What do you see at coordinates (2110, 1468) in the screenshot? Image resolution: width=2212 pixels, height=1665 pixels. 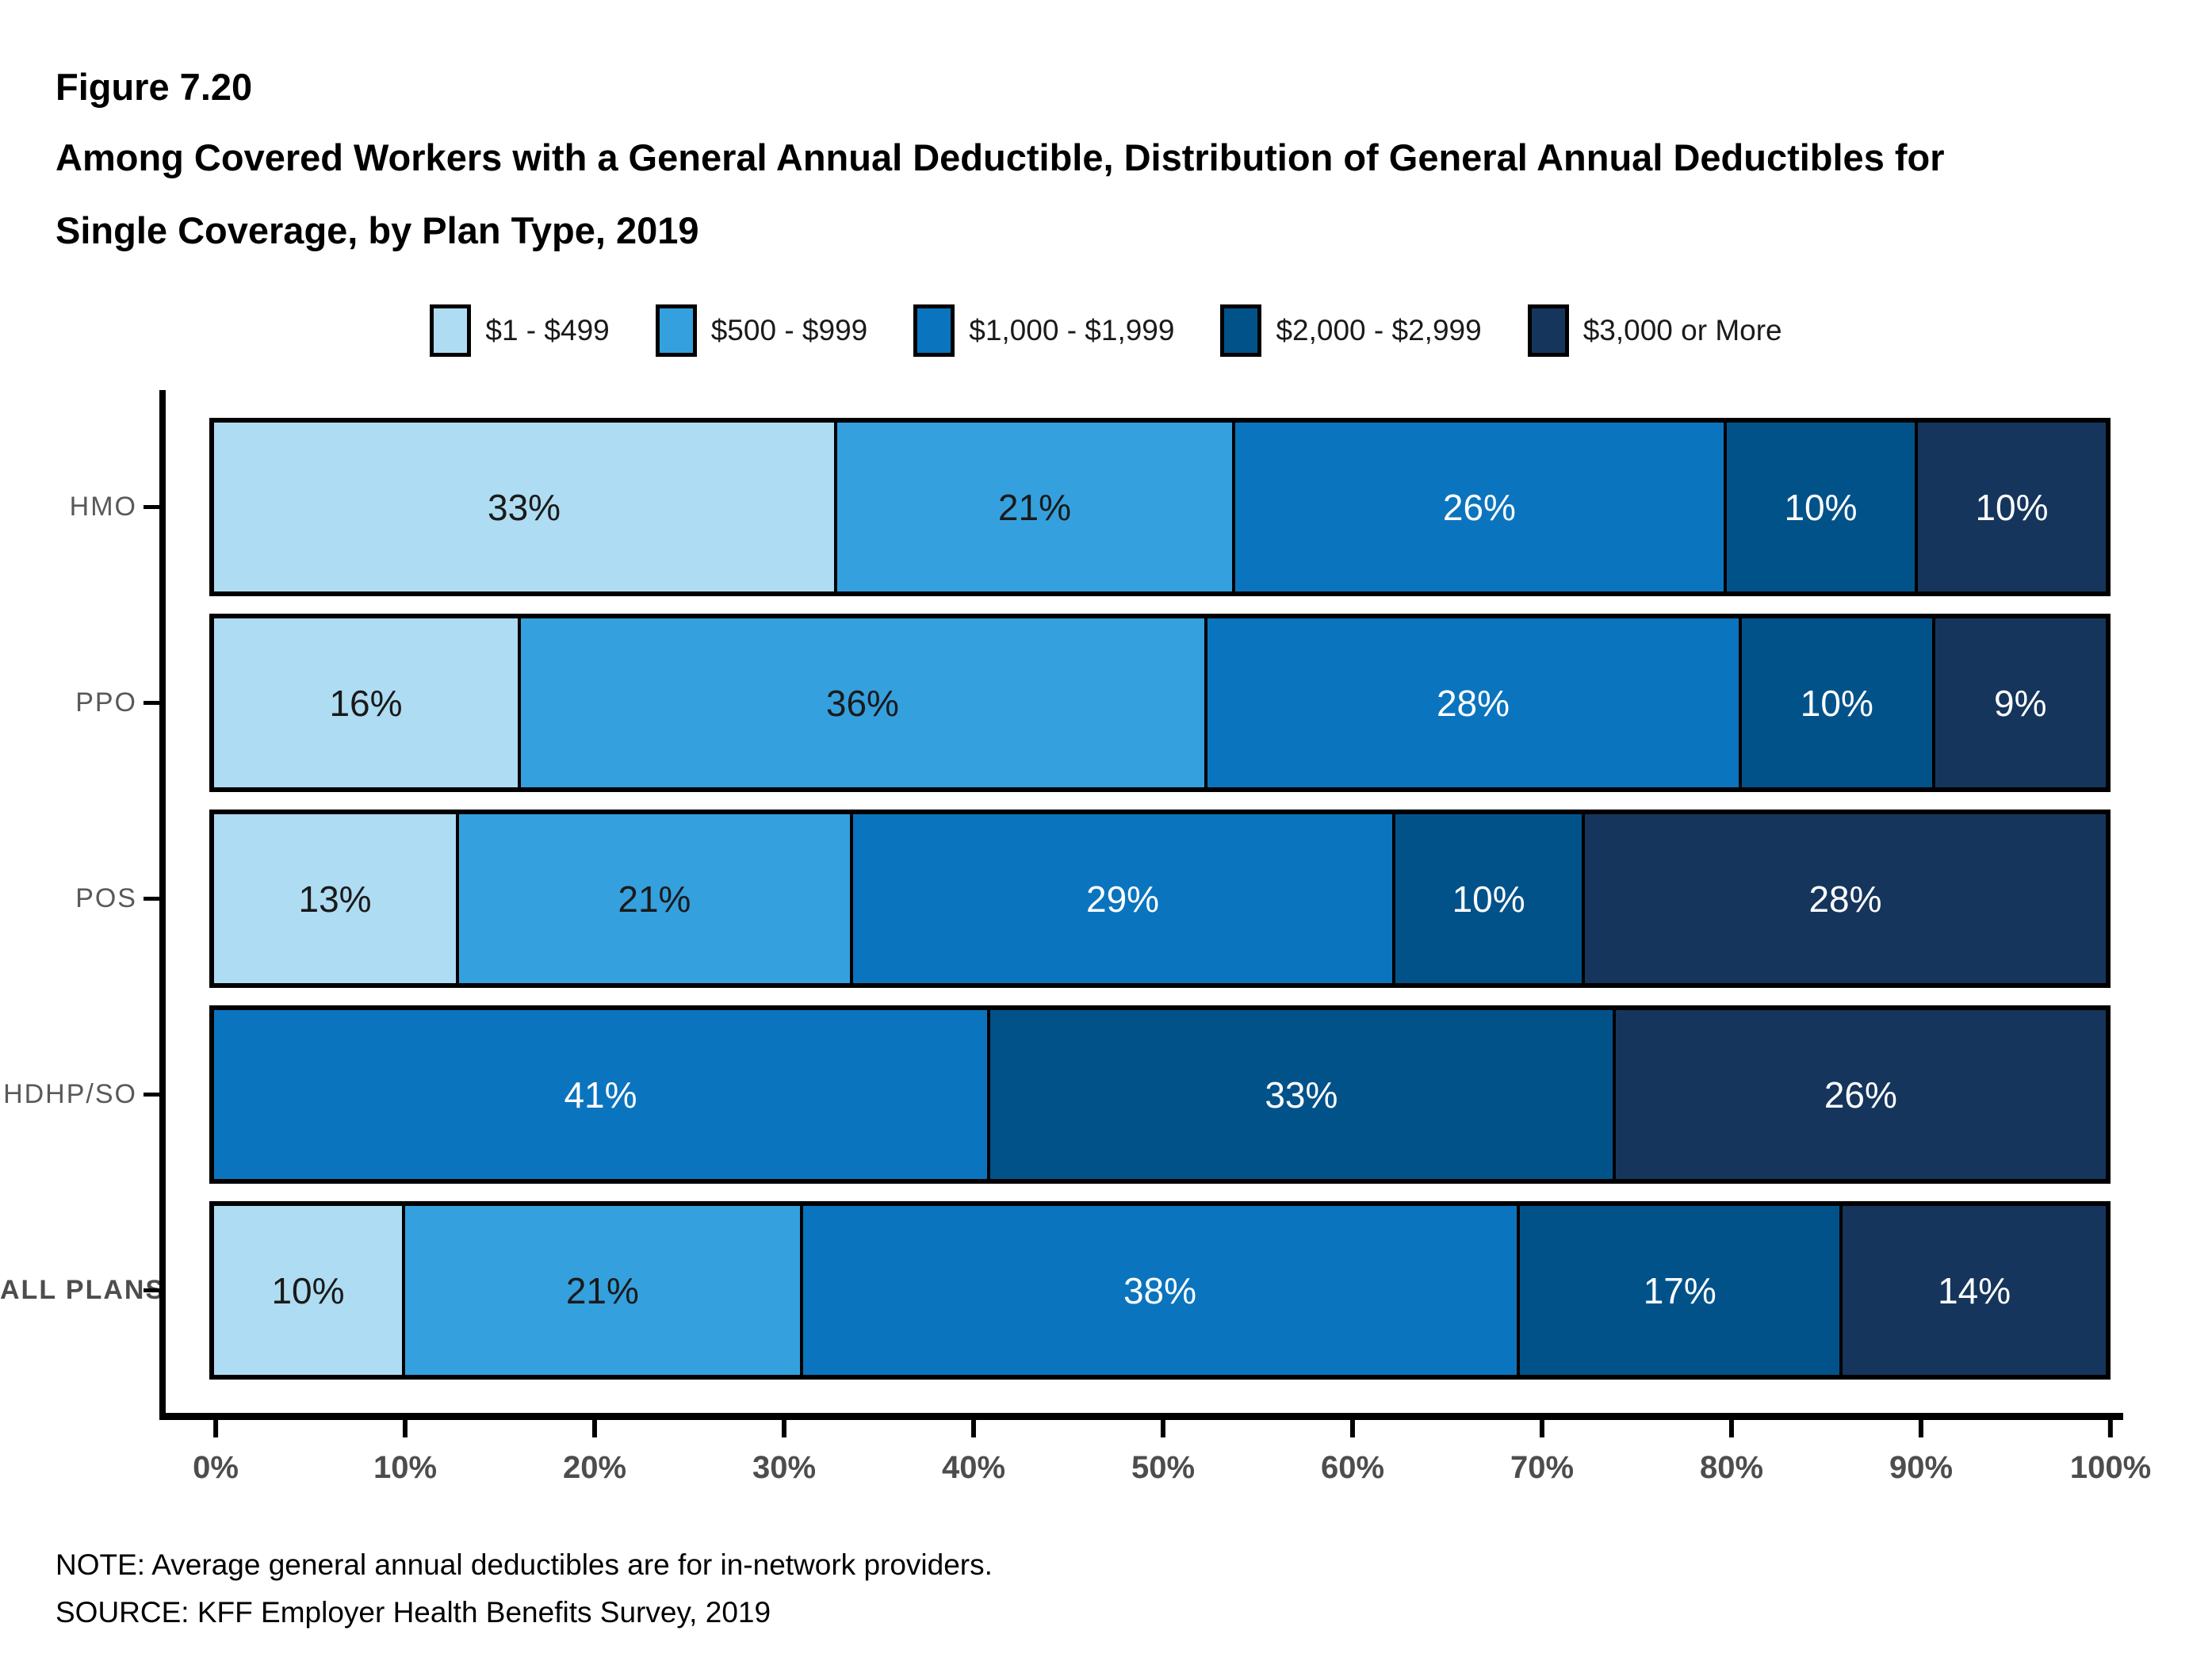 I see `x-axis-tick-label: 100%` at bounding box center [2110, 1468].